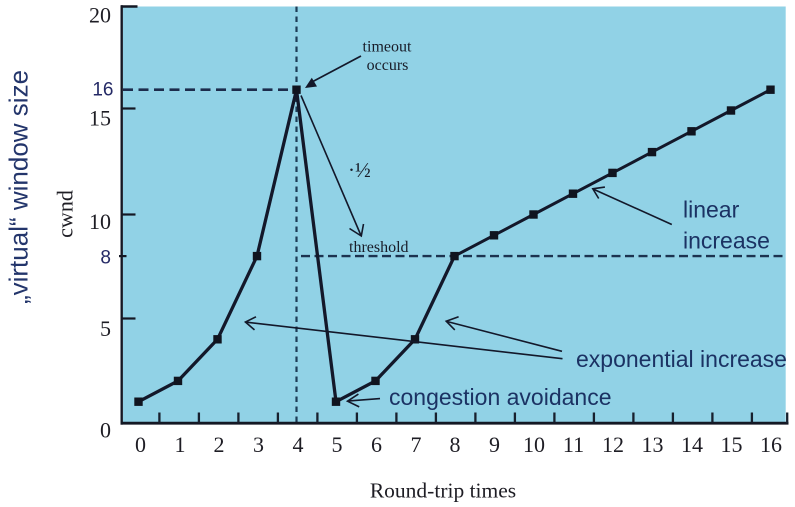 This screenshot has width=795, height=507. I want to click on svg-text: 1, so click(180, 444).